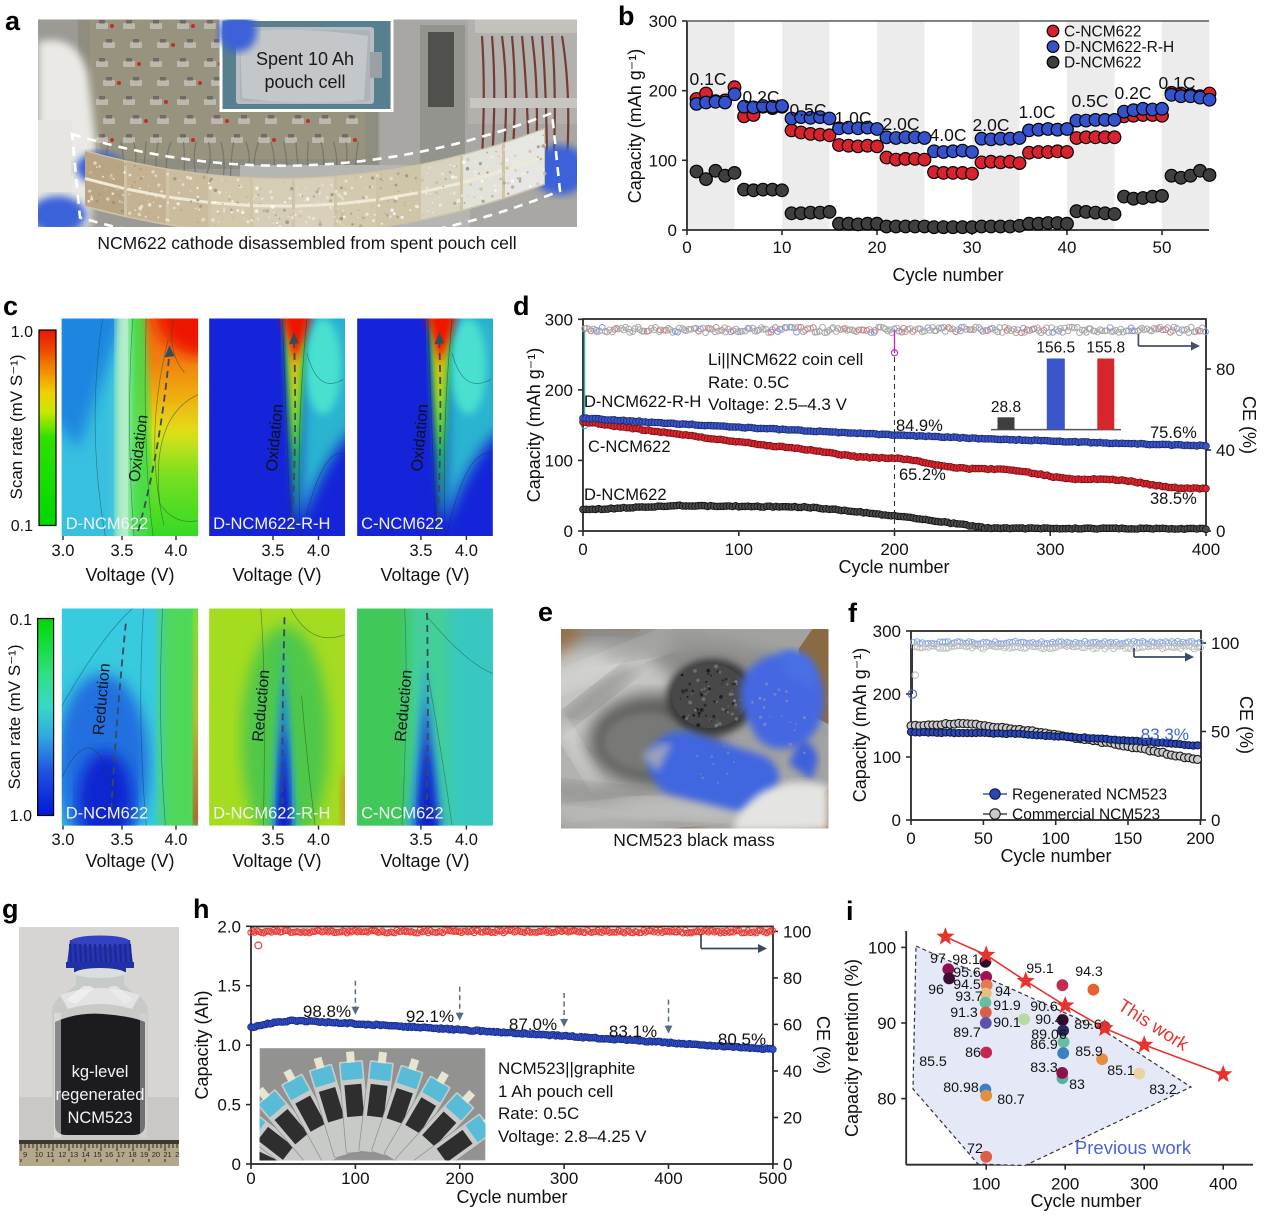 The height and width of the screenshot is (1216, 1264). Describe the element at coordinates (229, 986) in the screenshot. I see `svg-text: 1.5` at that location.